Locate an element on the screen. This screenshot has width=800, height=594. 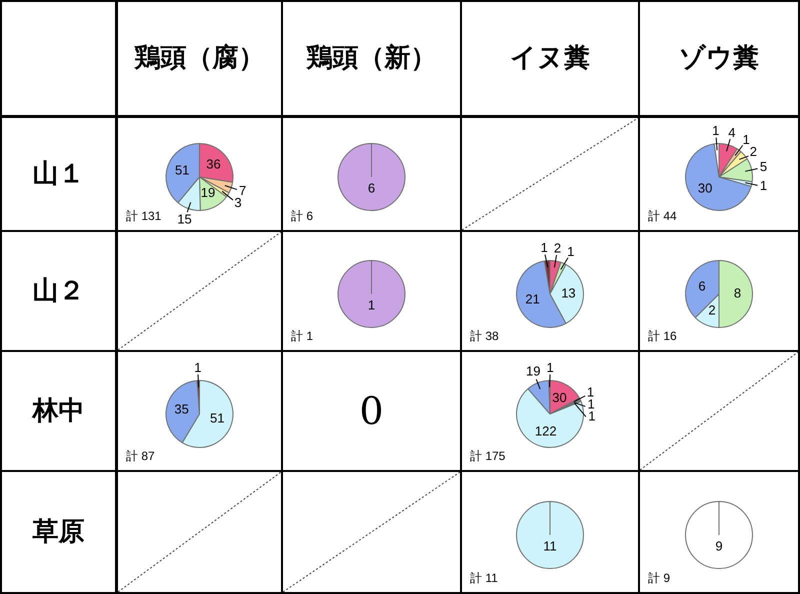
text: 計 175 is located at coordinates (488, 456).